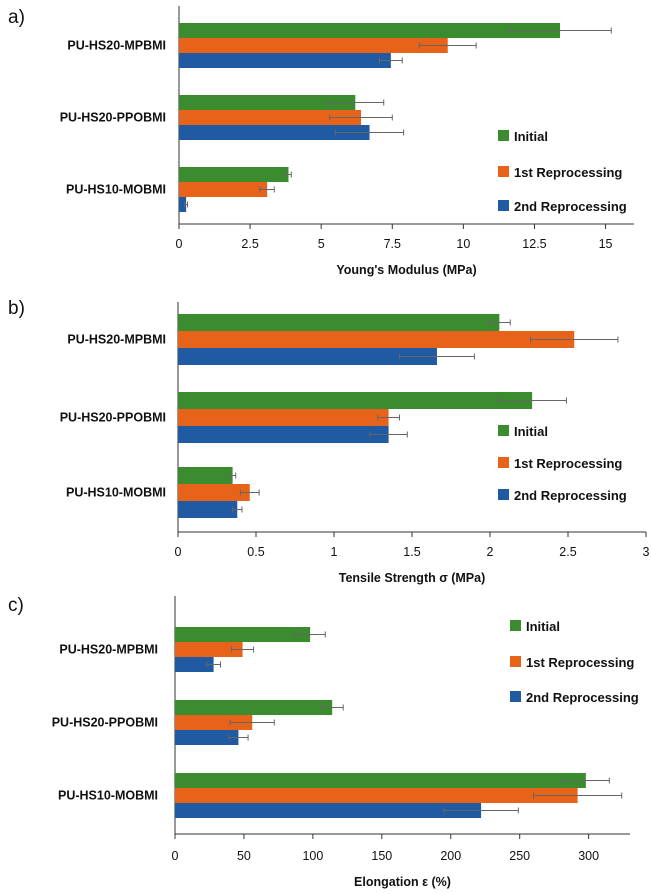 The image size is (651, 894). What do you see at coordinates (534, 244) in the screenshot?
I see `x-tick-label: 12.5` at bounding box center [534, 244].